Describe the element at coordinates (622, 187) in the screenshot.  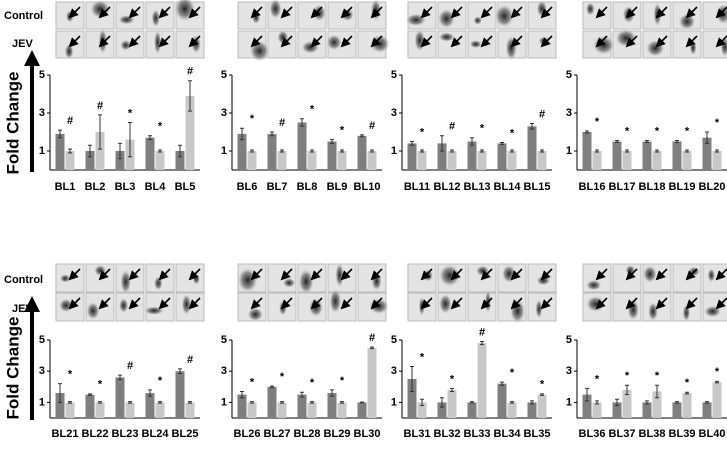
I see `x-tick-label: BL17` at that location.